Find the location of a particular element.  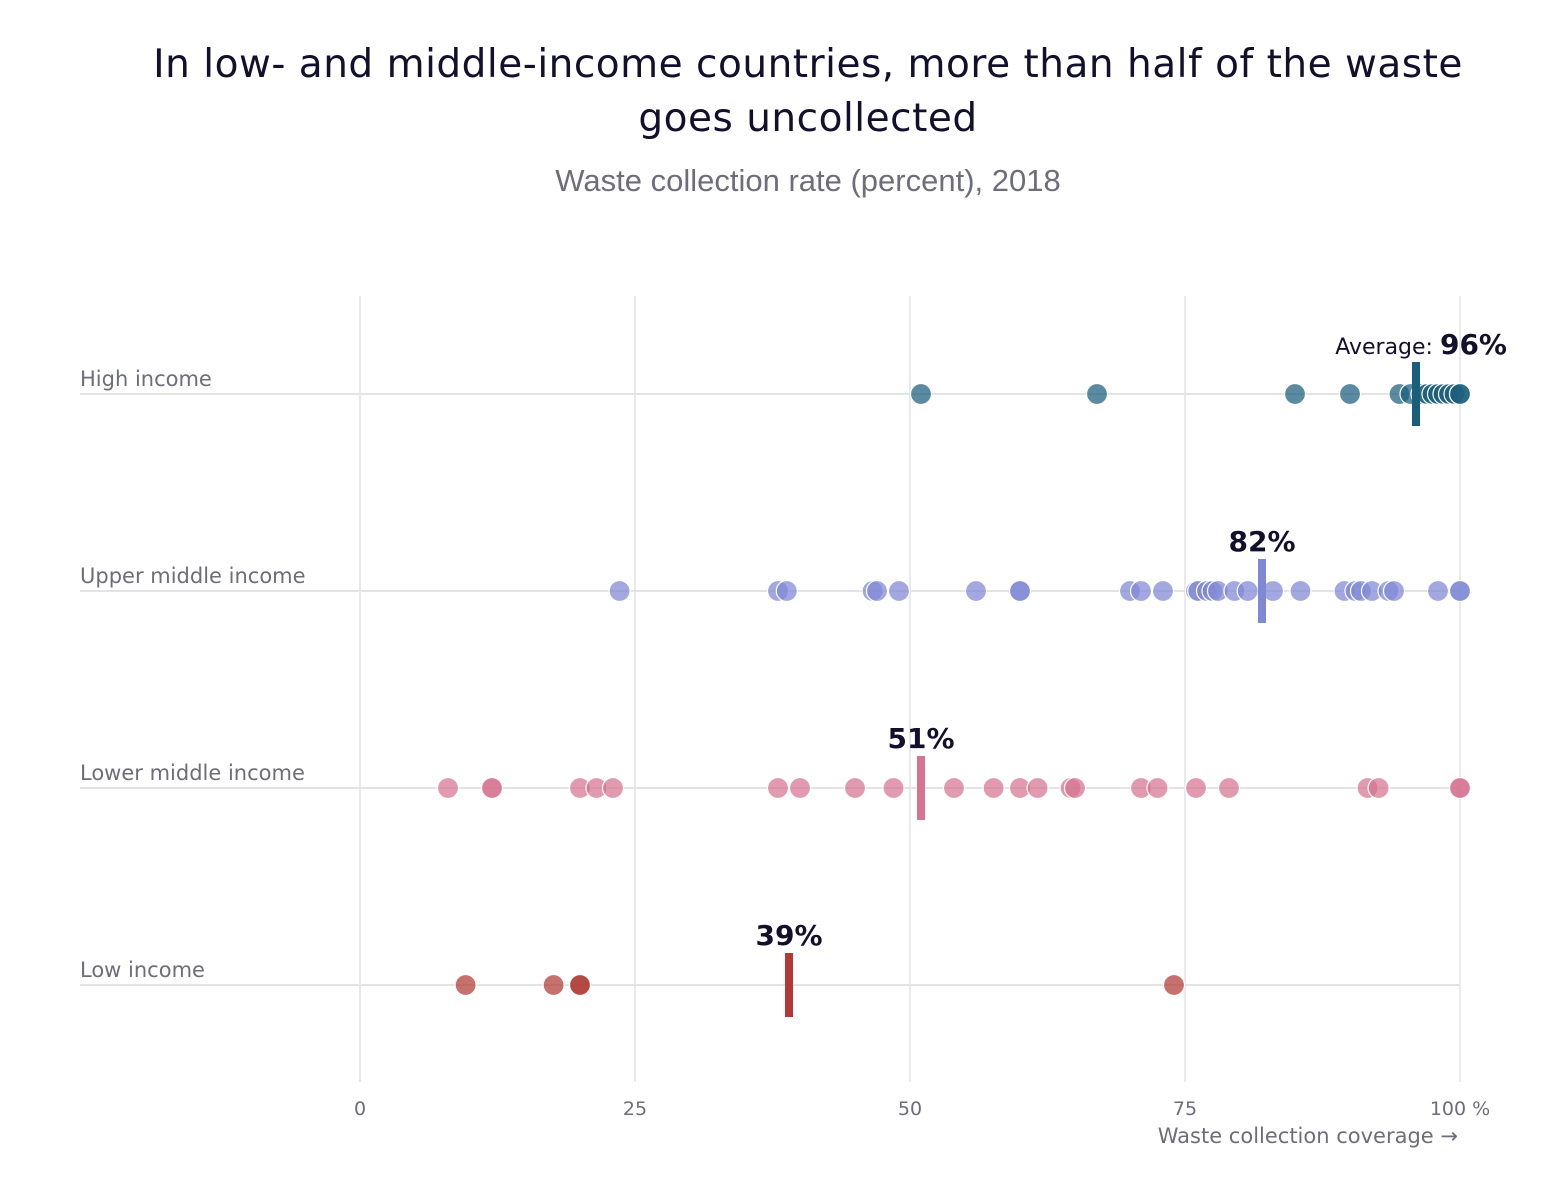

average-label: Average: 96% is located at coordinates (1421, 344).